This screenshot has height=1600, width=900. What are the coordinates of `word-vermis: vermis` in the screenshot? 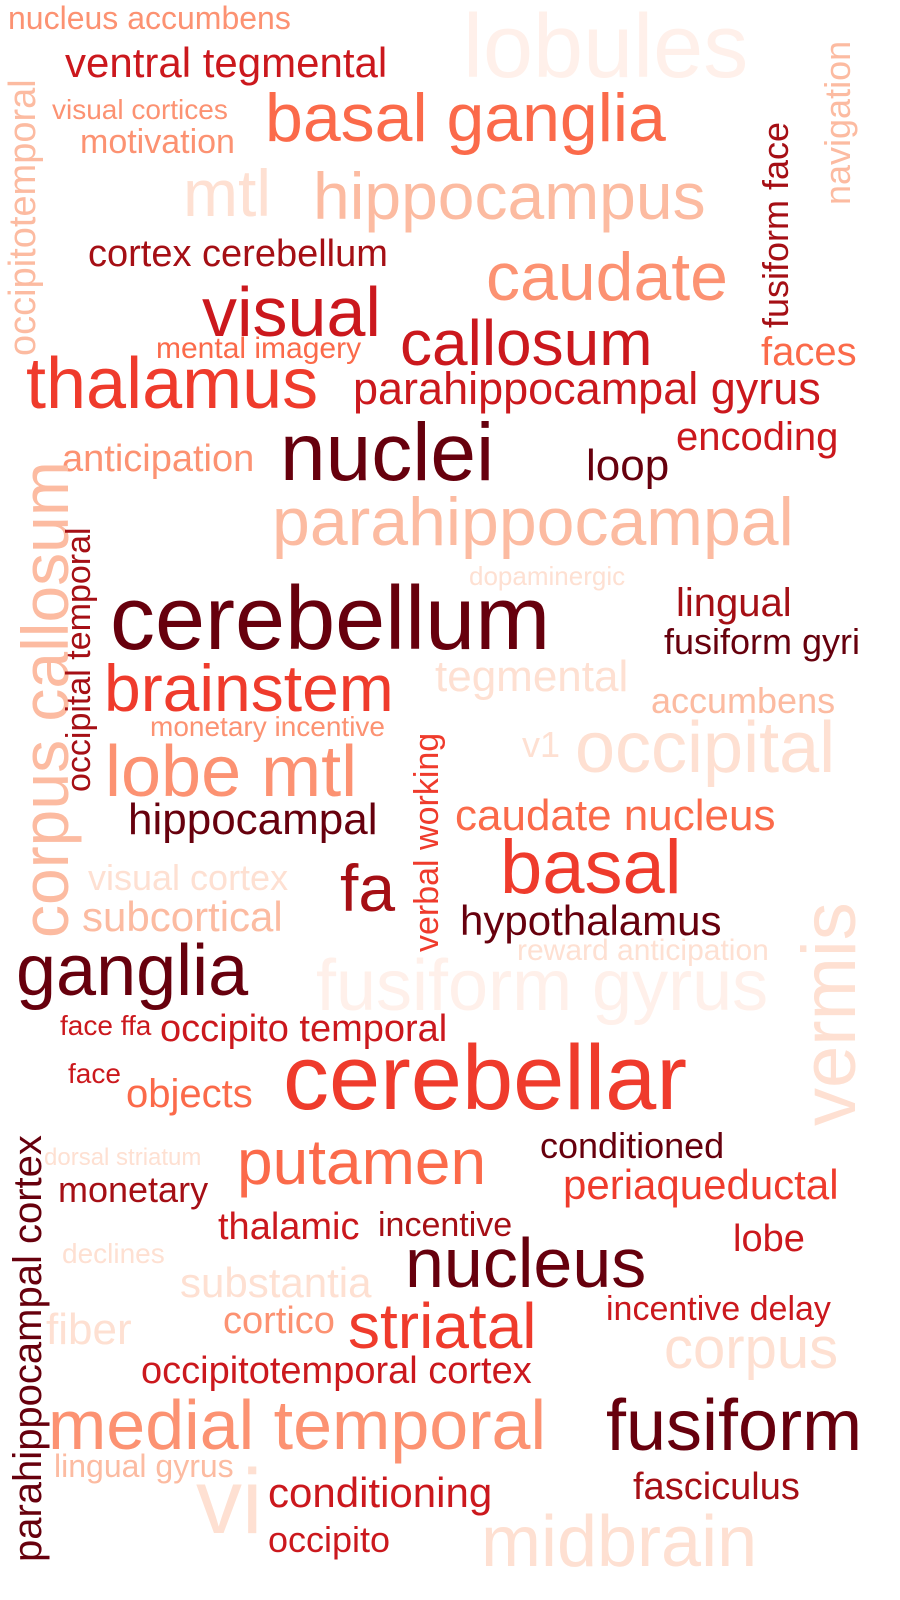 It's located at (829, 1014).